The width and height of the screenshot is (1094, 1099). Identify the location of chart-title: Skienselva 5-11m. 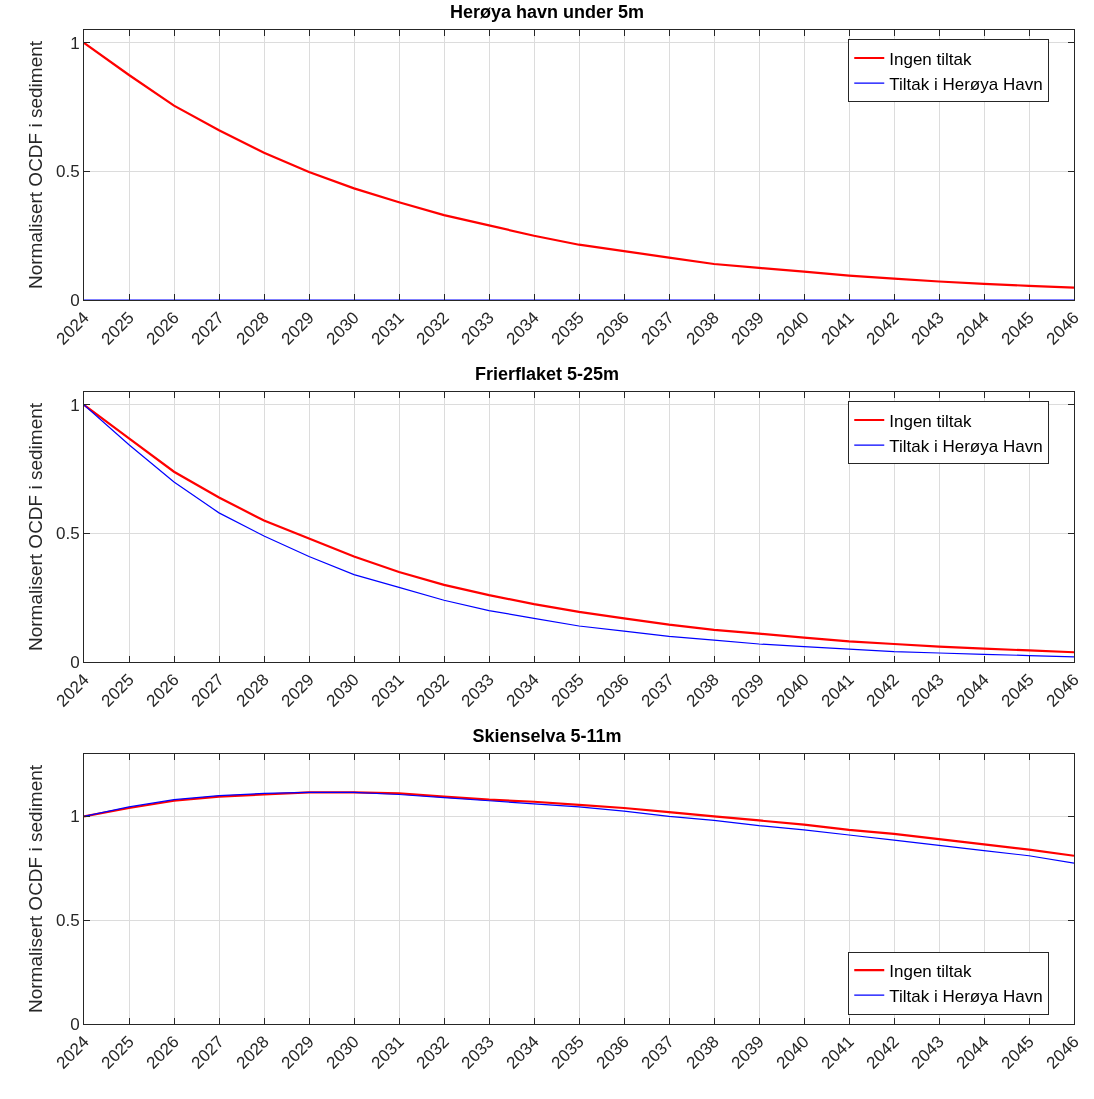
(547, 736).